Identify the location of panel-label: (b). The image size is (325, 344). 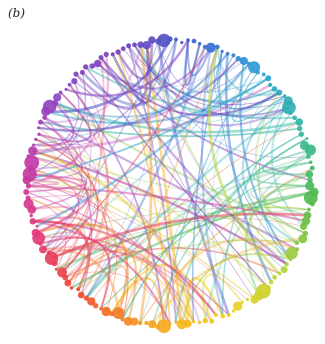
(17, 13).